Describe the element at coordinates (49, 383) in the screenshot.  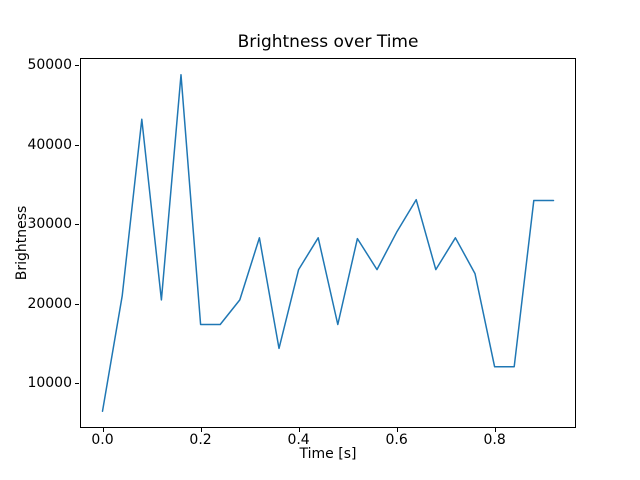
I see `y-tick-label: 10000` at that location.